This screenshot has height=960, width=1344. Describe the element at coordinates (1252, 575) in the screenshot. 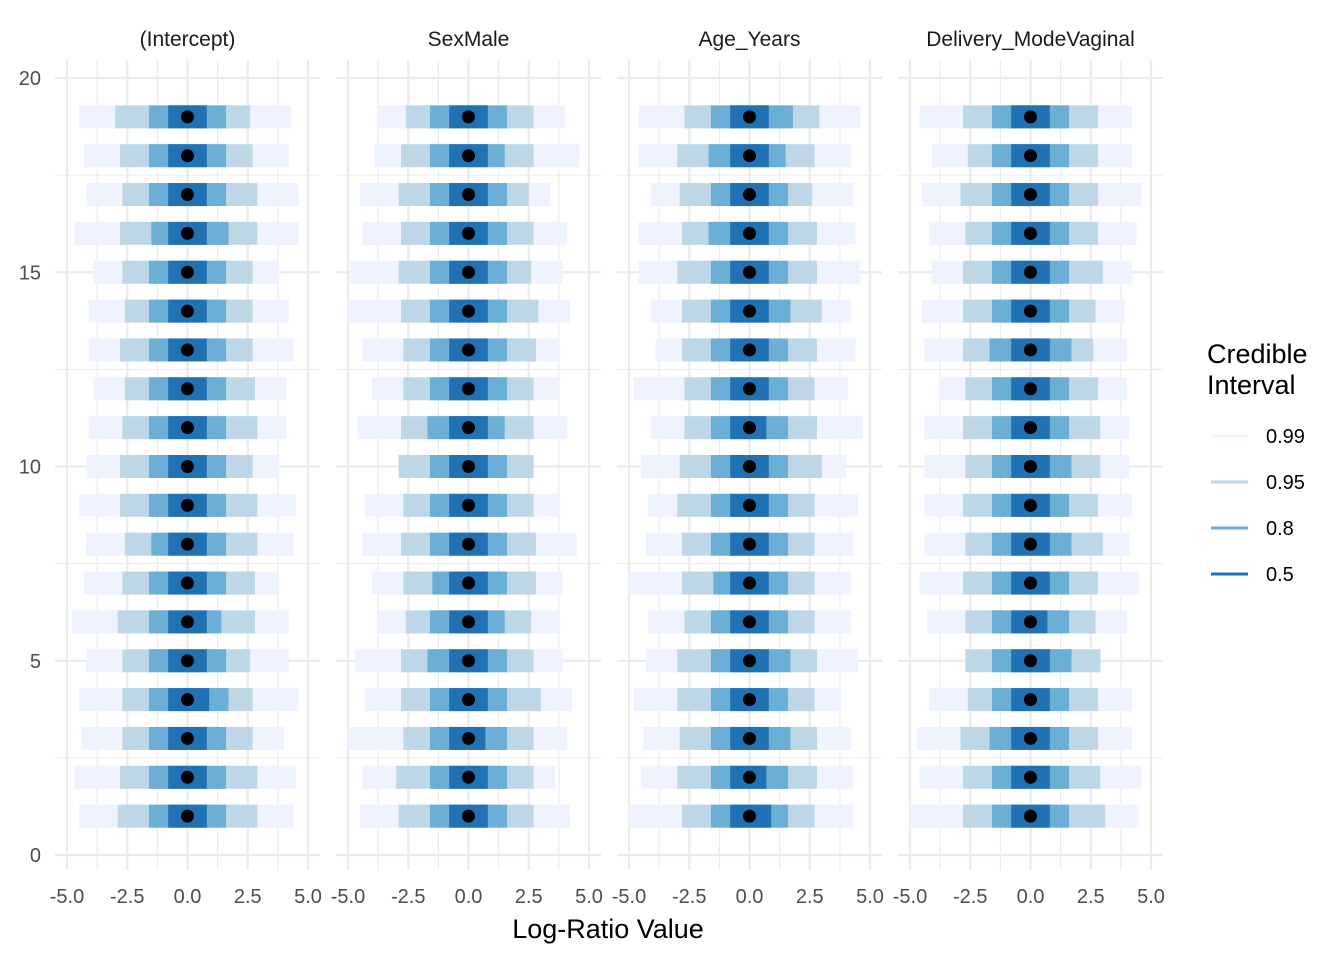

I see `legend-key: 0.5` at that location.